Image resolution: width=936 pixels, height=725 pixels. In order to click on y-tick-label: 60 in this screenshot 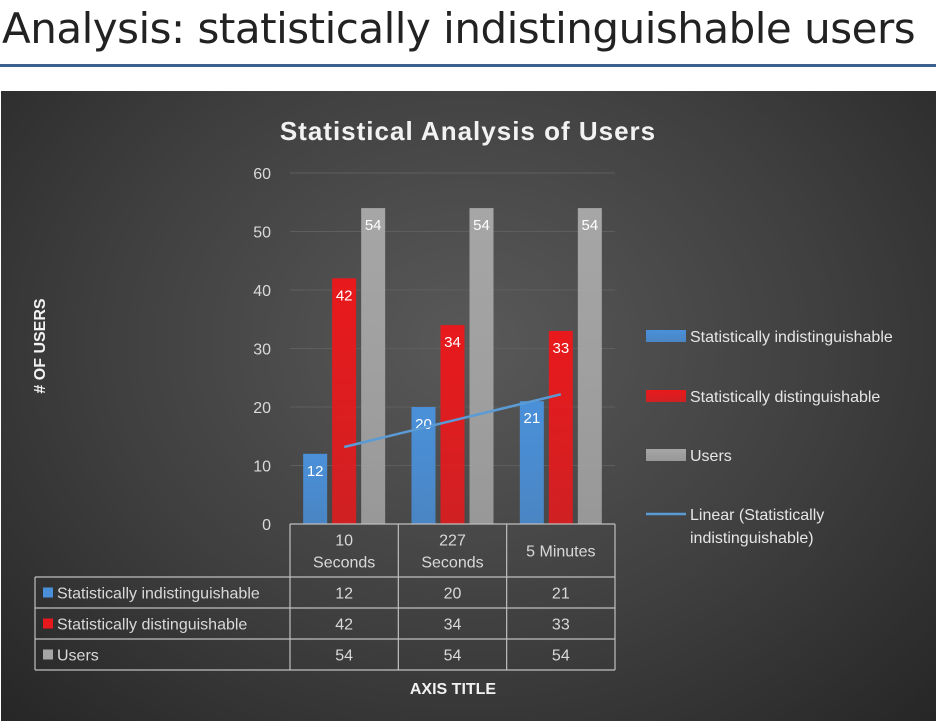, I will do `click(262, 174)`.